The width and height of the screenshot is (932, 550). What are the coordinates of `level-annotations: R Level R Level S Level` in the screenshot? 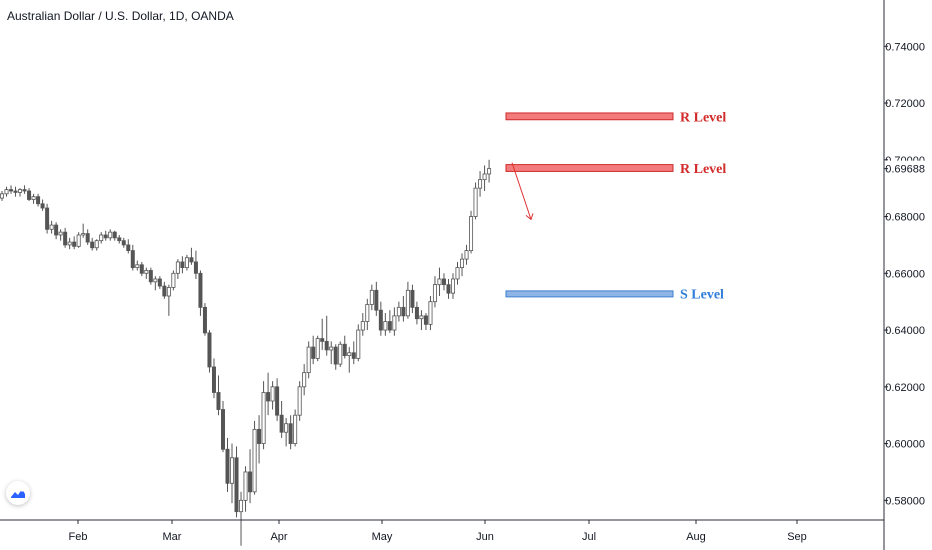 It's located at (615, 206).